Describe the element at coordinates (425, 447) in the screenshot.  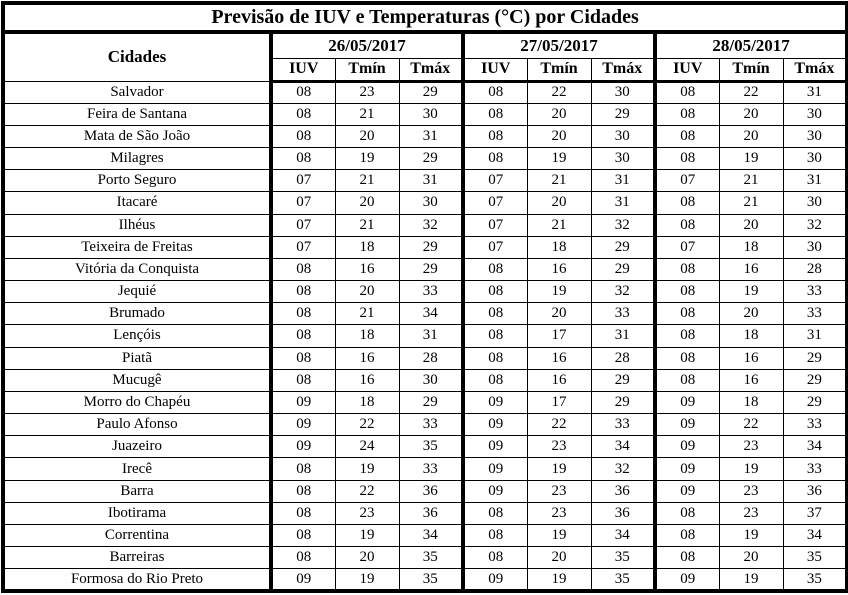
I see `table-row: Juazeiro 09 24 35 09 23 34 09 23 34` at that location.